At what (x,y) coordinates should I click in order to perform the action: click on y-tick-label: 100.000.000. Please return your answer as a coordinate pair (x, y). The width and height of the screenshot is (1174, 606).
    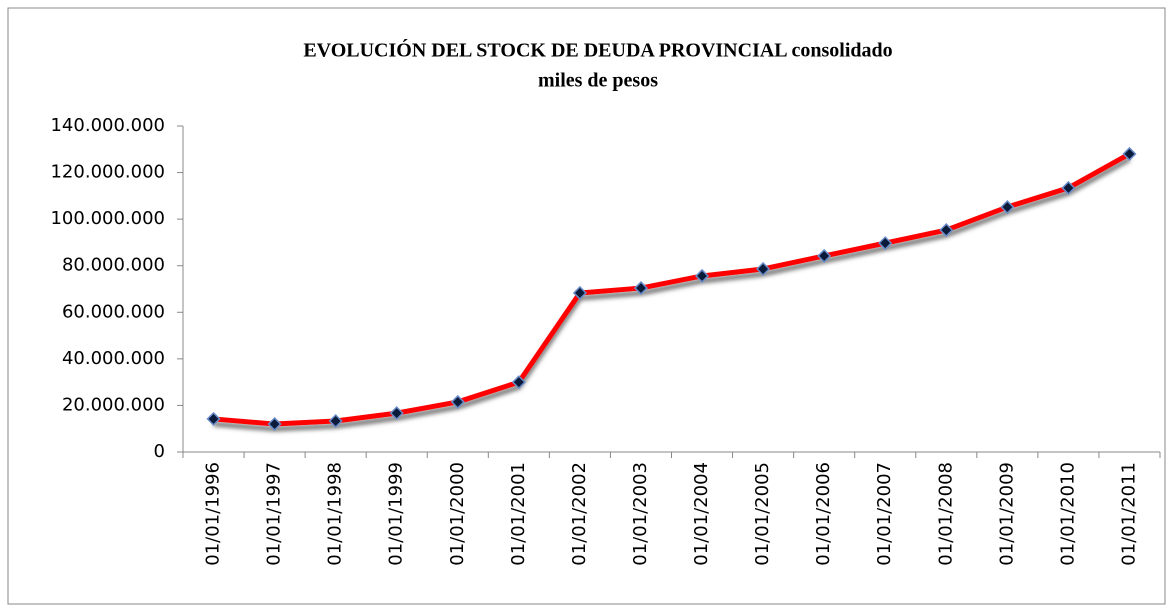
    Looking at the image, I should click on (107, 218).